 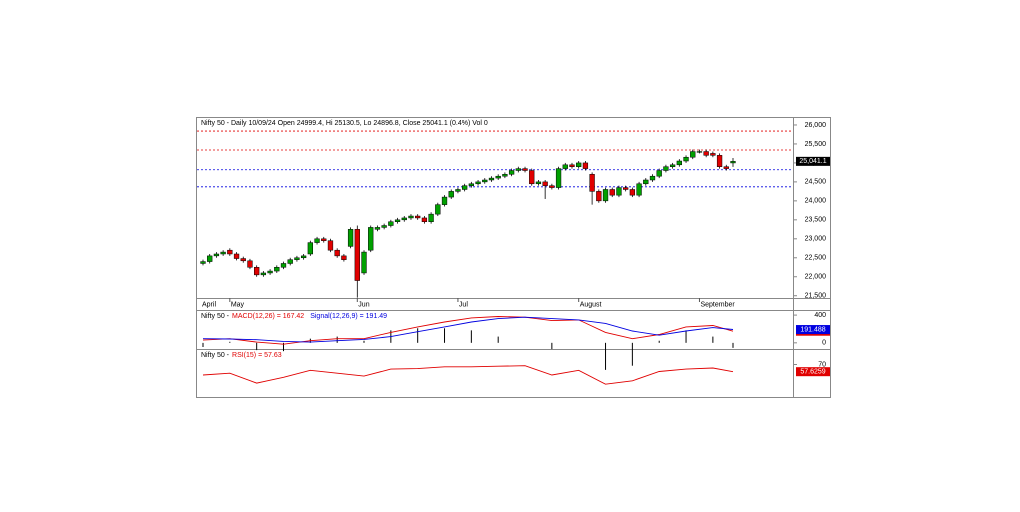 I want to click on x-tick-label: September, so click(x=717, y=304).